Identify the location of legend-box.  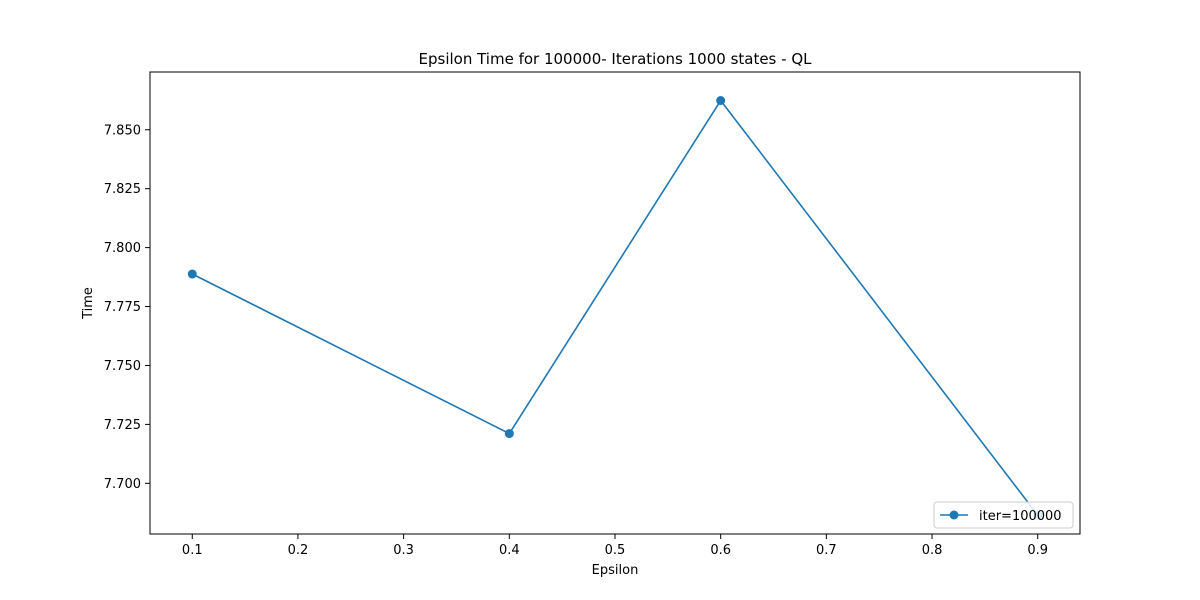
(1003, 515).